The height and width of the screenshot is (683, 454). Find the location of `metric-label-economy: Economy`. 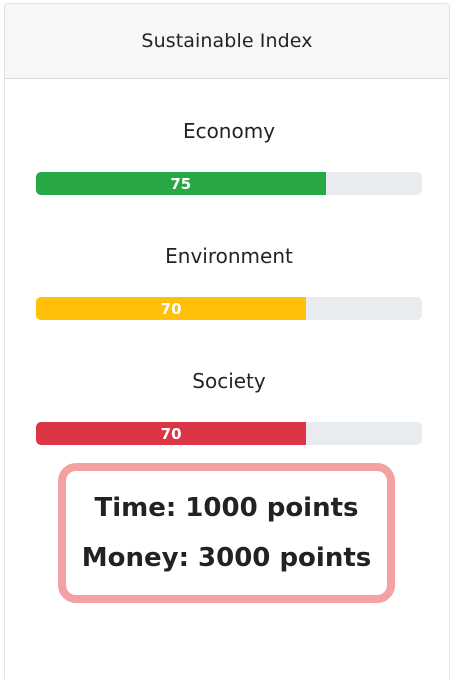

metric-label-economy: Economy is located at coordinates (229, 131).